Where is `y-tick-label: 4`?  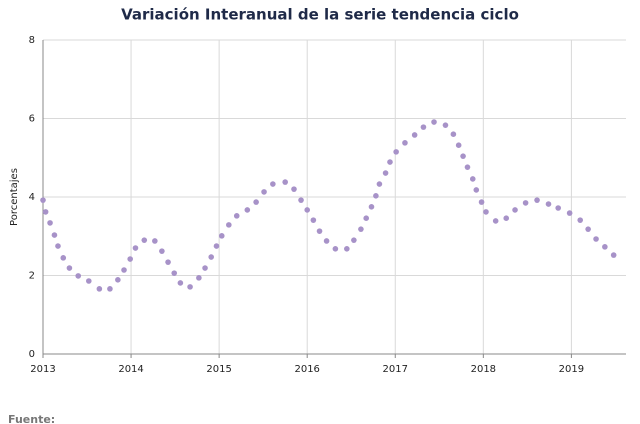 y-tick-label: 4 is located at coordinates (32, 197).